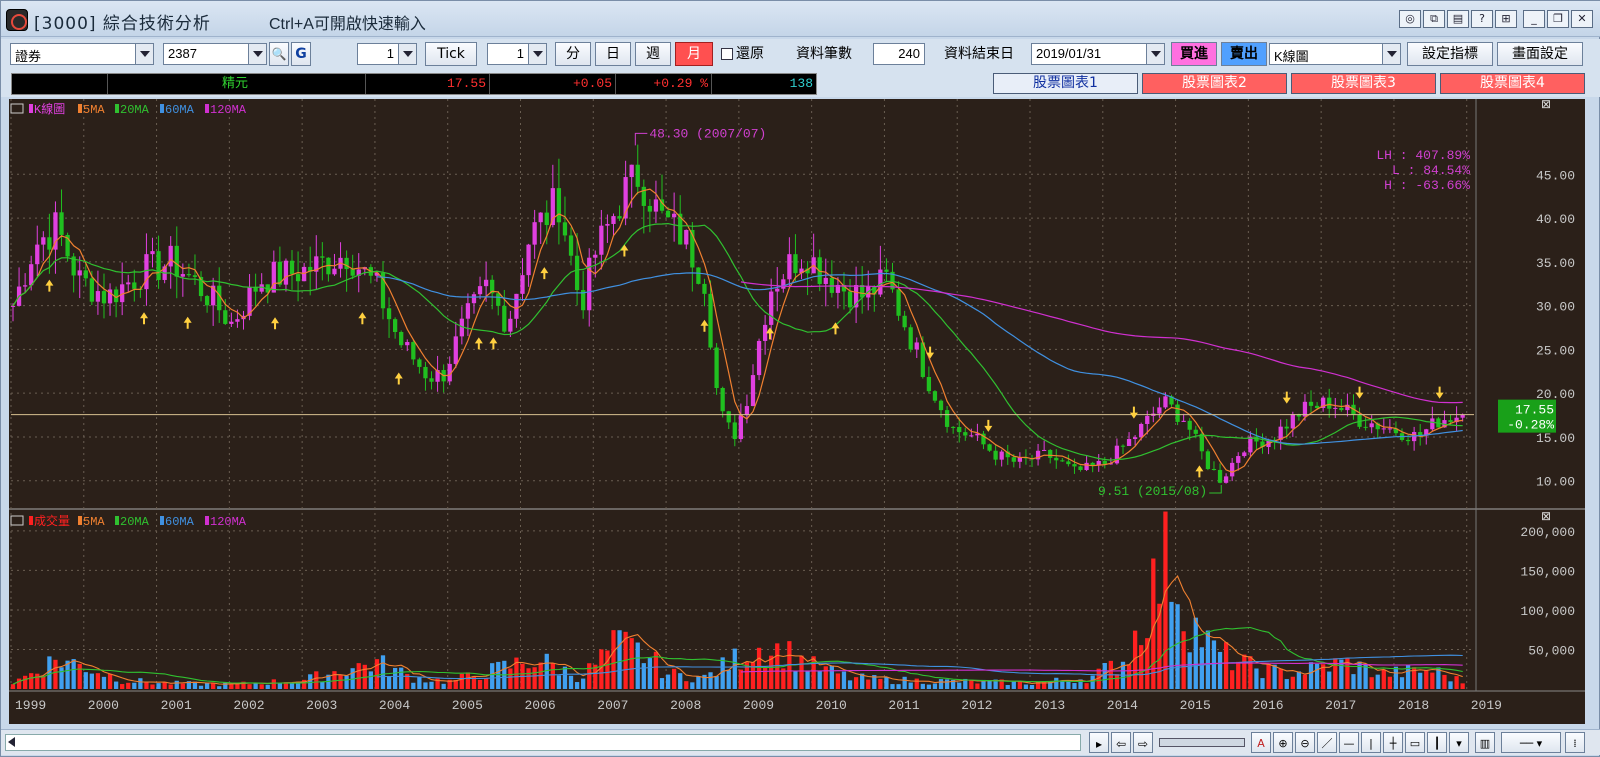 The image size is (1600, 757). Describe the element at coordinates (1506, 19) in the screenshot. I see `pin-icon: ⊞` at that location.